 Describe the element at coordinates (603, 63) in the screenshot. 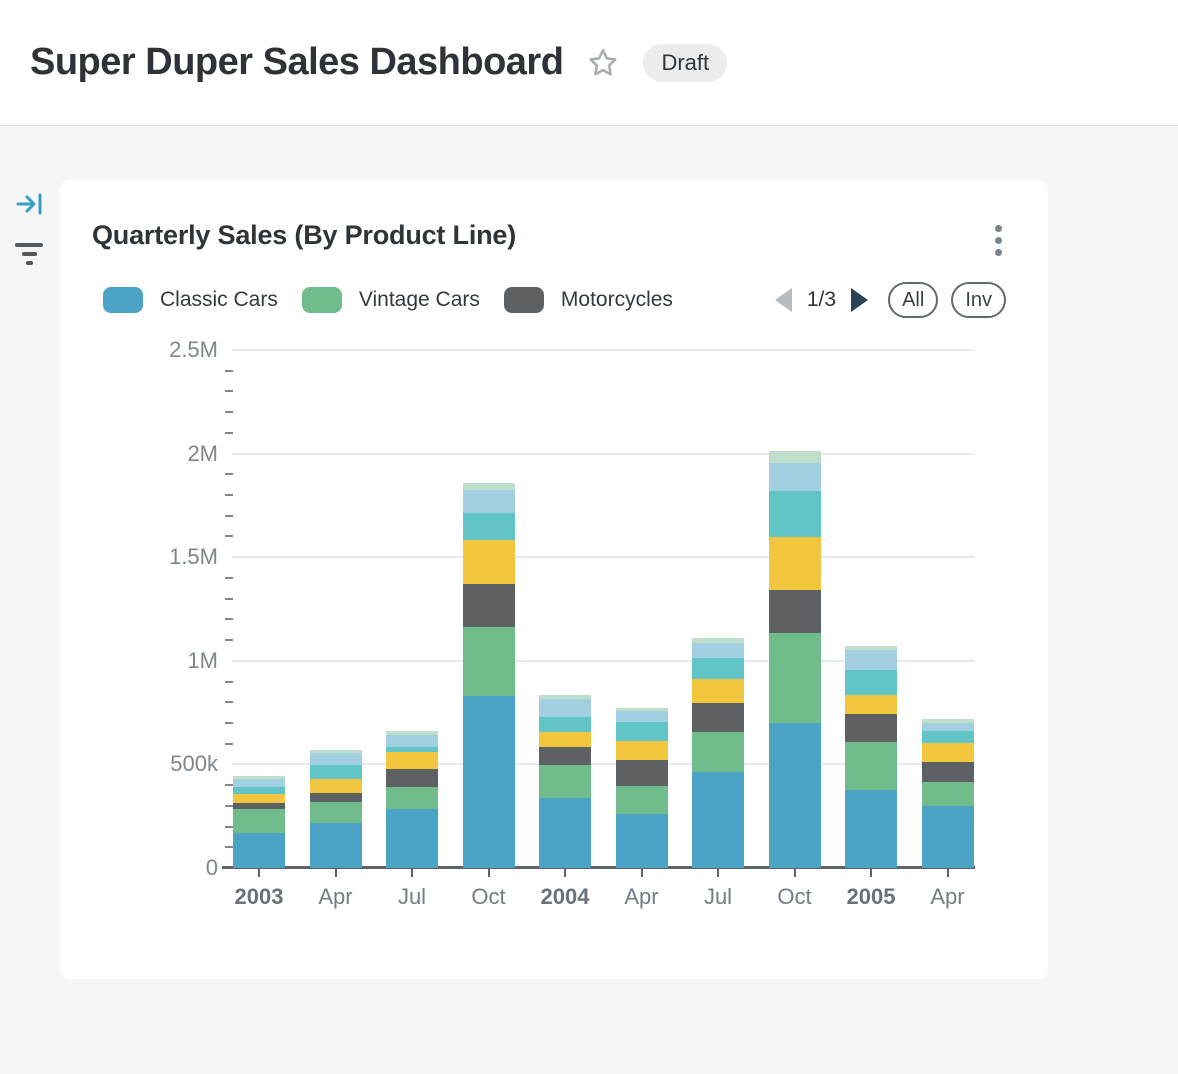

I see `star-icon` at that location.